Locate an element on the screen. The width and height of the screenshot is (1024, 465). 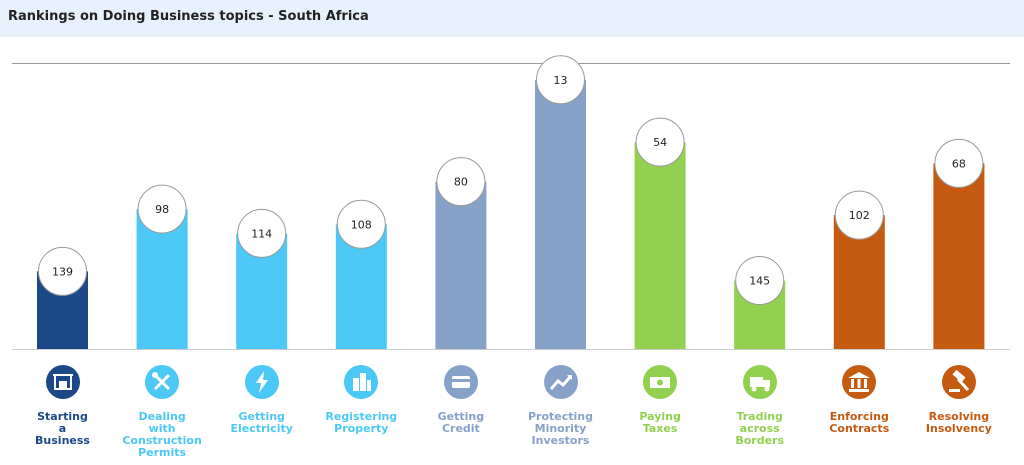
category-label-line: Minority is located at coordinates (560, 428).